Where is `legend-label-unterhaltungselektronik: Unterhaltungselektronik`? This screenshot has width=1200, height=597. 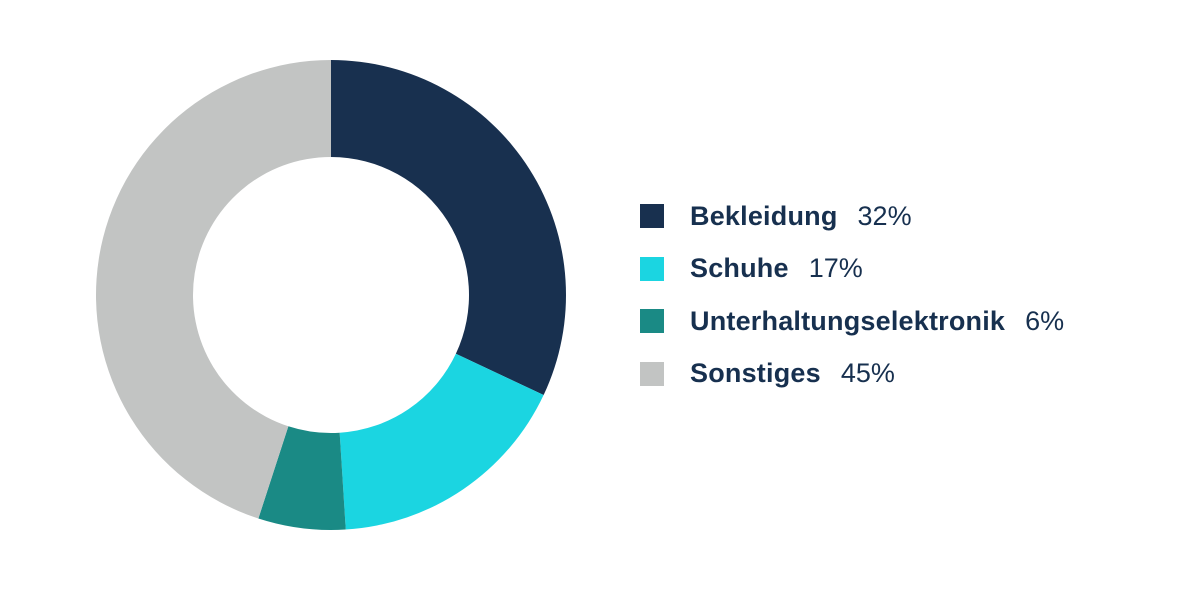
legend-label-unterhaltungselektronik: Unterhaltungselektronik is located at coordinates (848, 320).